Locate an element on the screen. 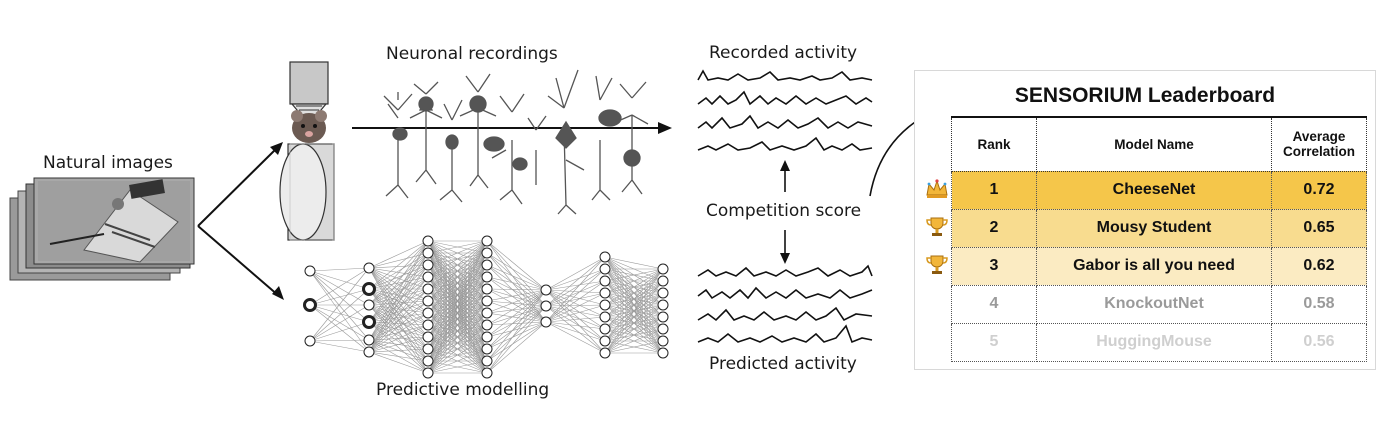 The image size is (1382, 442). cell-model-name: CheeseNet is located at coordinates (1154, 190).